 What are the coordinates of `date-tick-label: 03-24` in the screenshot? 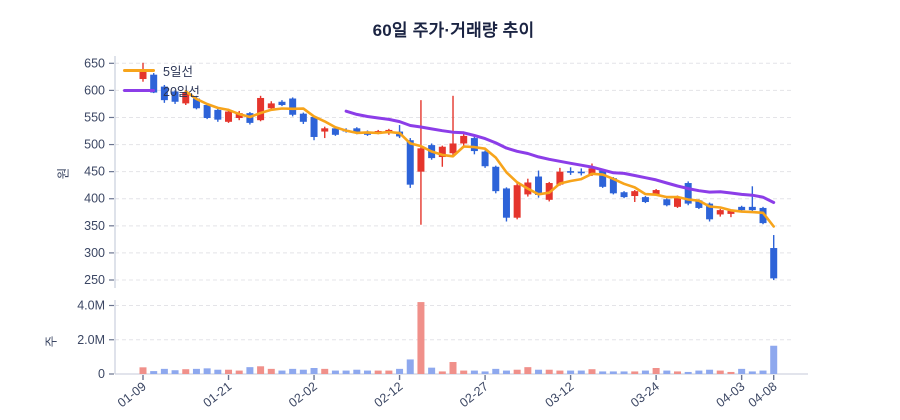 It's located at (645, 394).